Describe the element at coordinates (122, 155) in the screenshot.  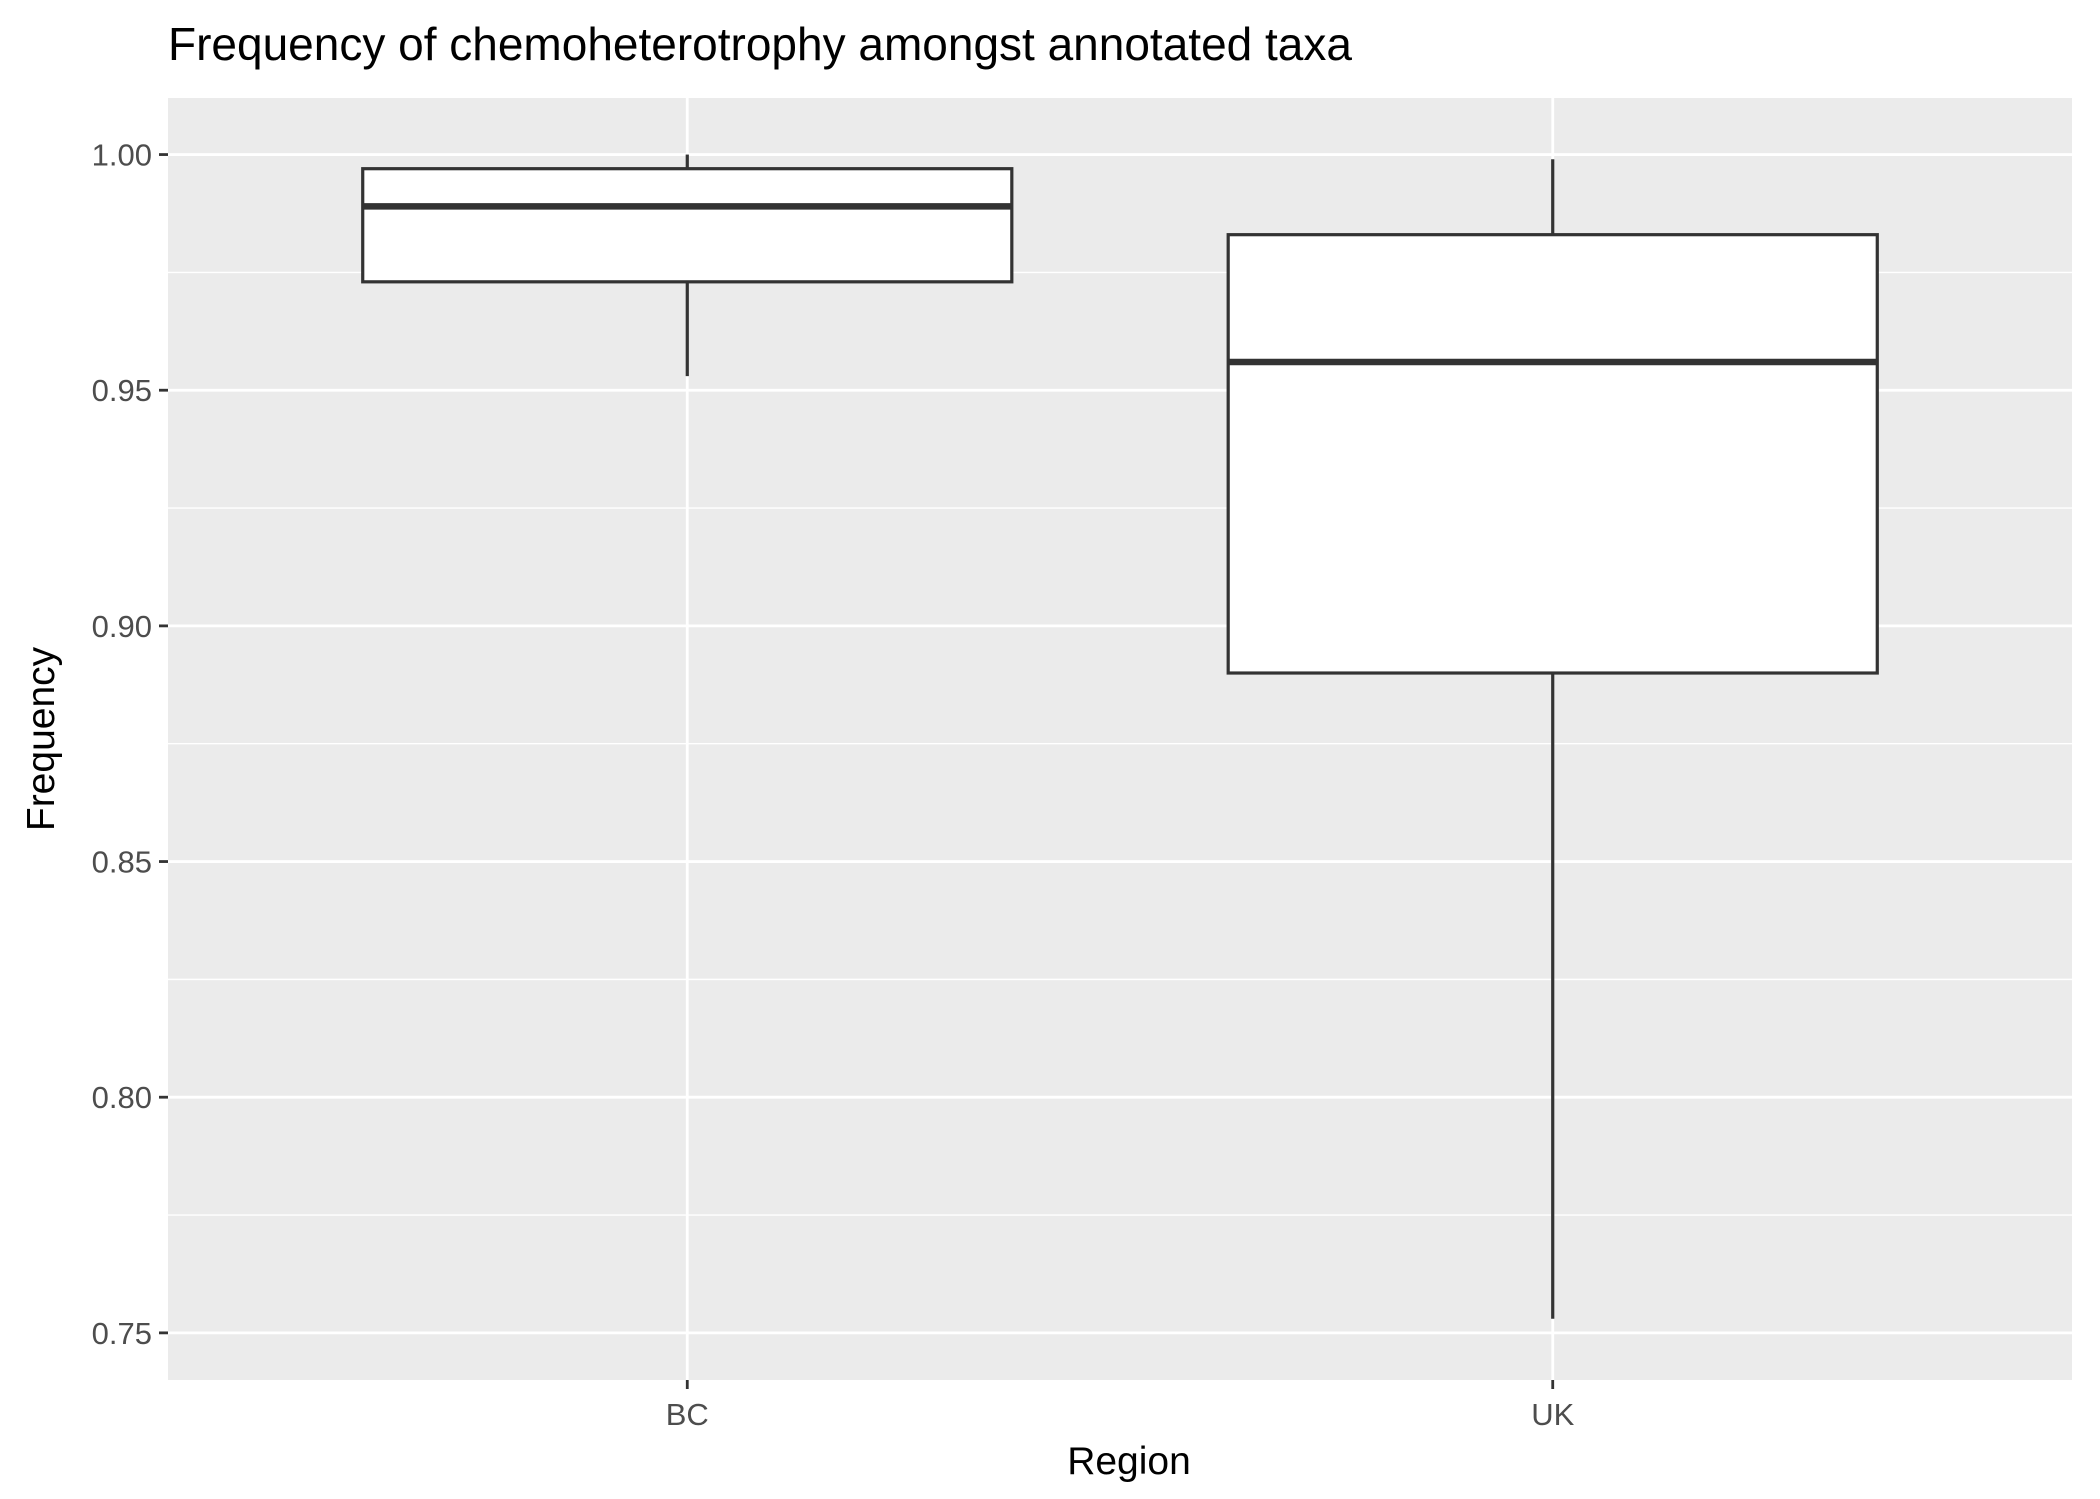
I see `y-tick-label: 1.00` at that location.